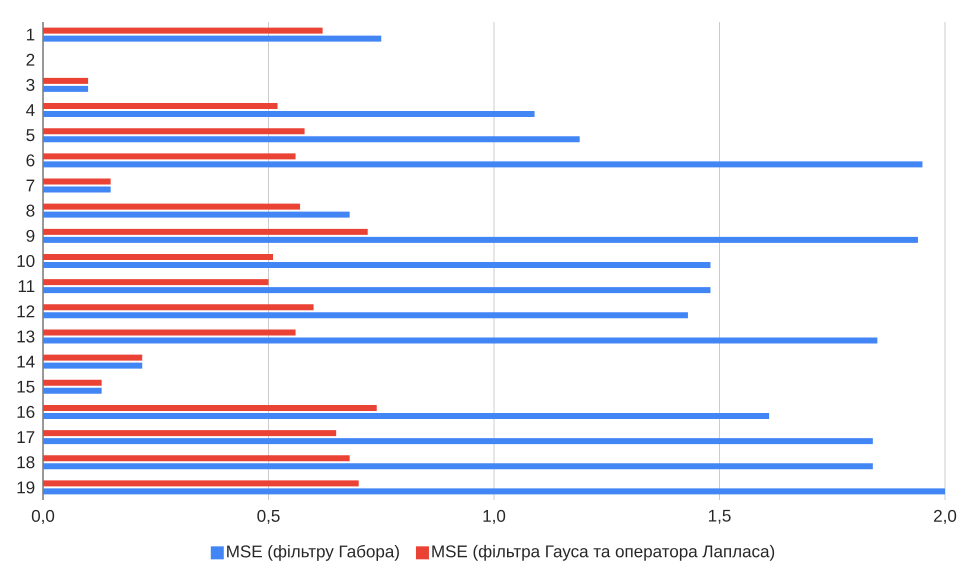 The image size is (963, 577). What do you see at coordinates (26, 362) in the screenshot?
I see `y-tick-label: 14` at bounding box center [26, 362].